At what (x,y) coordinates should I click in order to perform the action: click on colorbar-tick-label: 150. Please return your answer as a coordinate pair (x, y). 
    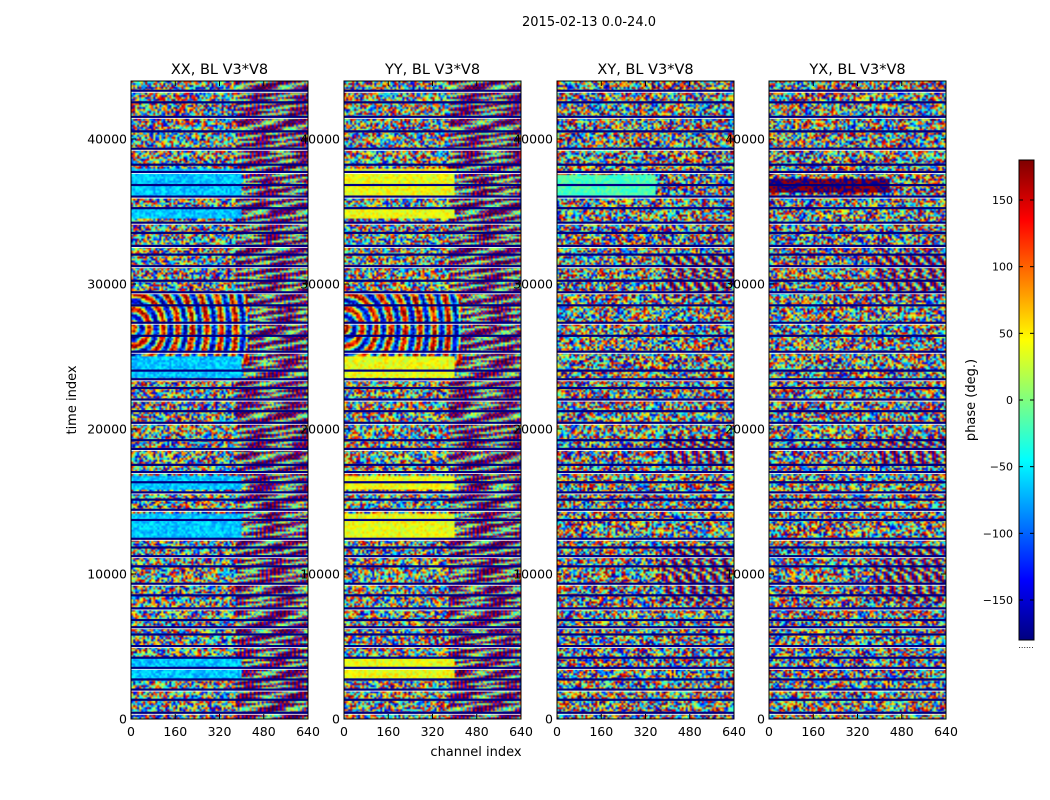
    Looking at the image, I should click on (1002, 200).